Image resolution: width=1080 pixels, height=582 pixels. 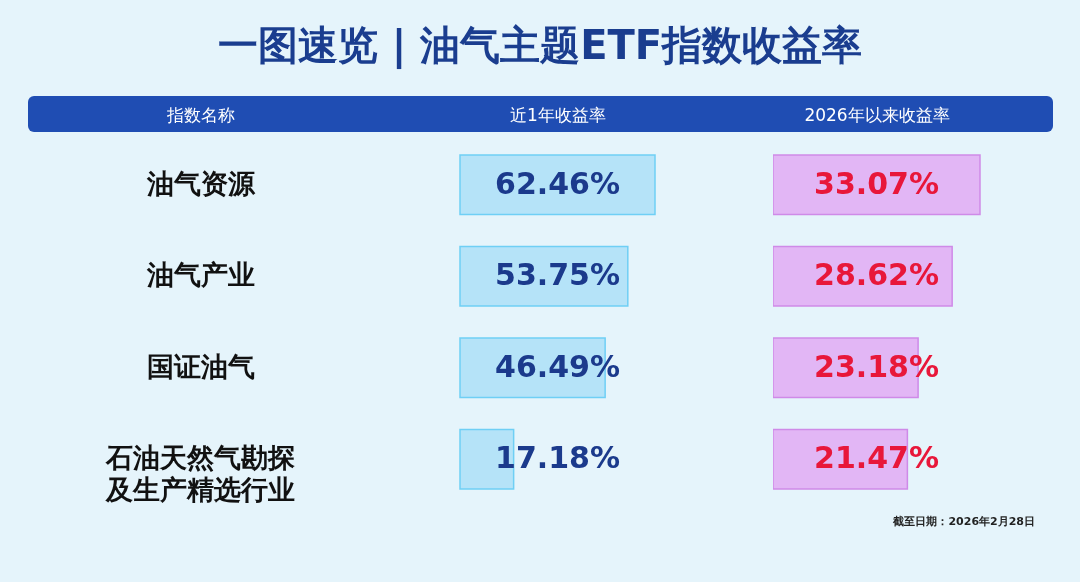 What do you see at coordinates (200, 275) in the screenshot?
I see `y-tick-label: 油气产业` at bounding box center [200, 275].